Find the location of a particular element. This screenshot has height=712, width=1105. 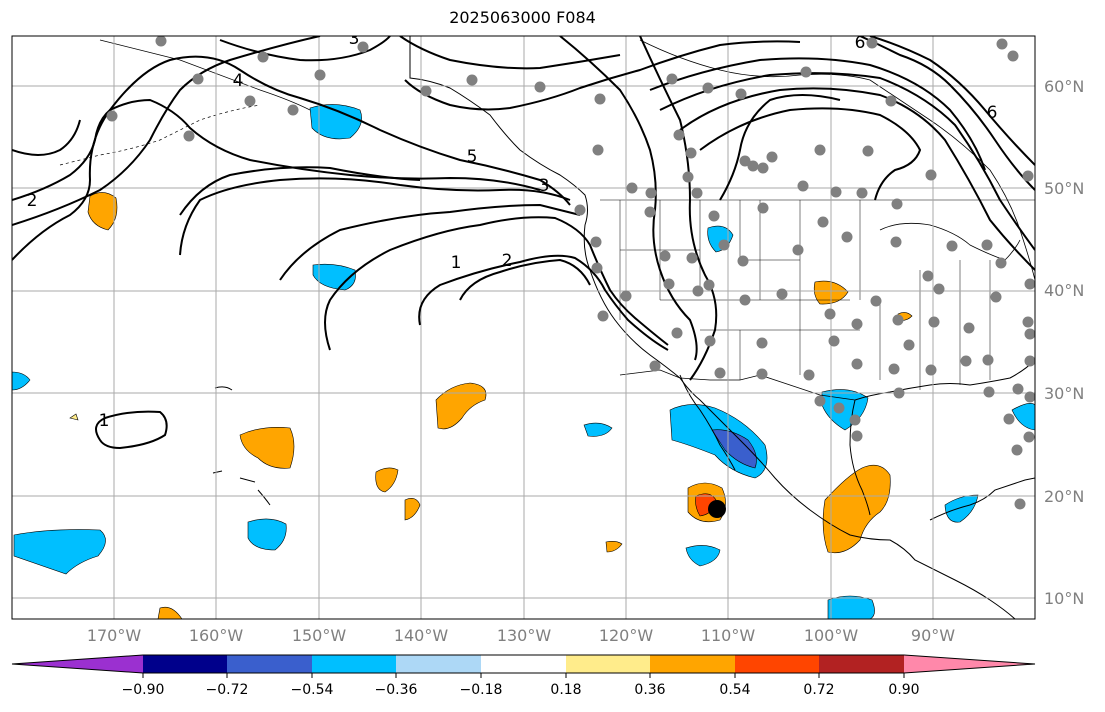

lon-label: 110°W is located at coordinates (728, 635).